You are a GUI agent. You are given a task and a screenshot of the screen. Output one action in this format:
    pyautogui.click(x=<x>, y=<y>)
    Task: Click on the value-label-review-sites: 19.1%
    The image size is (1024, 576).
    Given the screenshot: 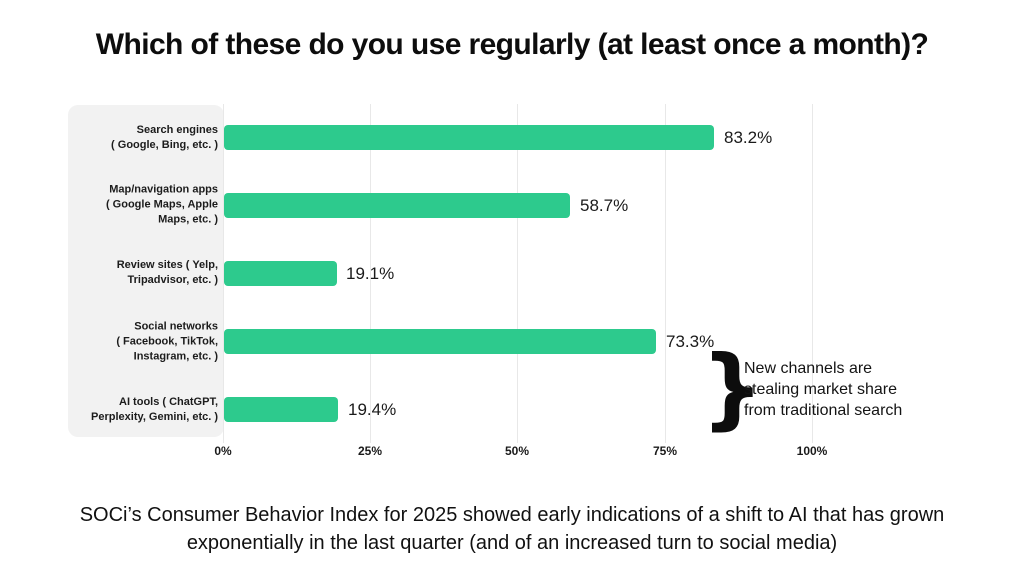 What is the action you would take?
    pyautogui.click(x=370, y=273)
    